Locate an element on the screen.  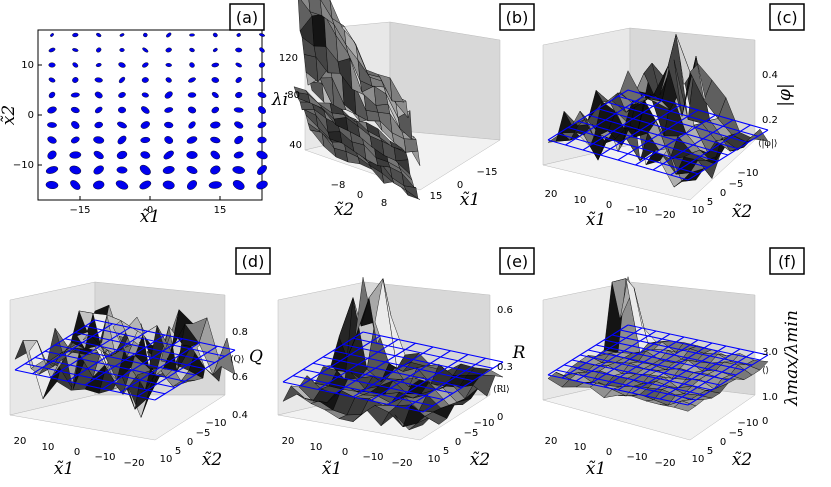
panel-b-label-box is located at coordinates (517, 17).